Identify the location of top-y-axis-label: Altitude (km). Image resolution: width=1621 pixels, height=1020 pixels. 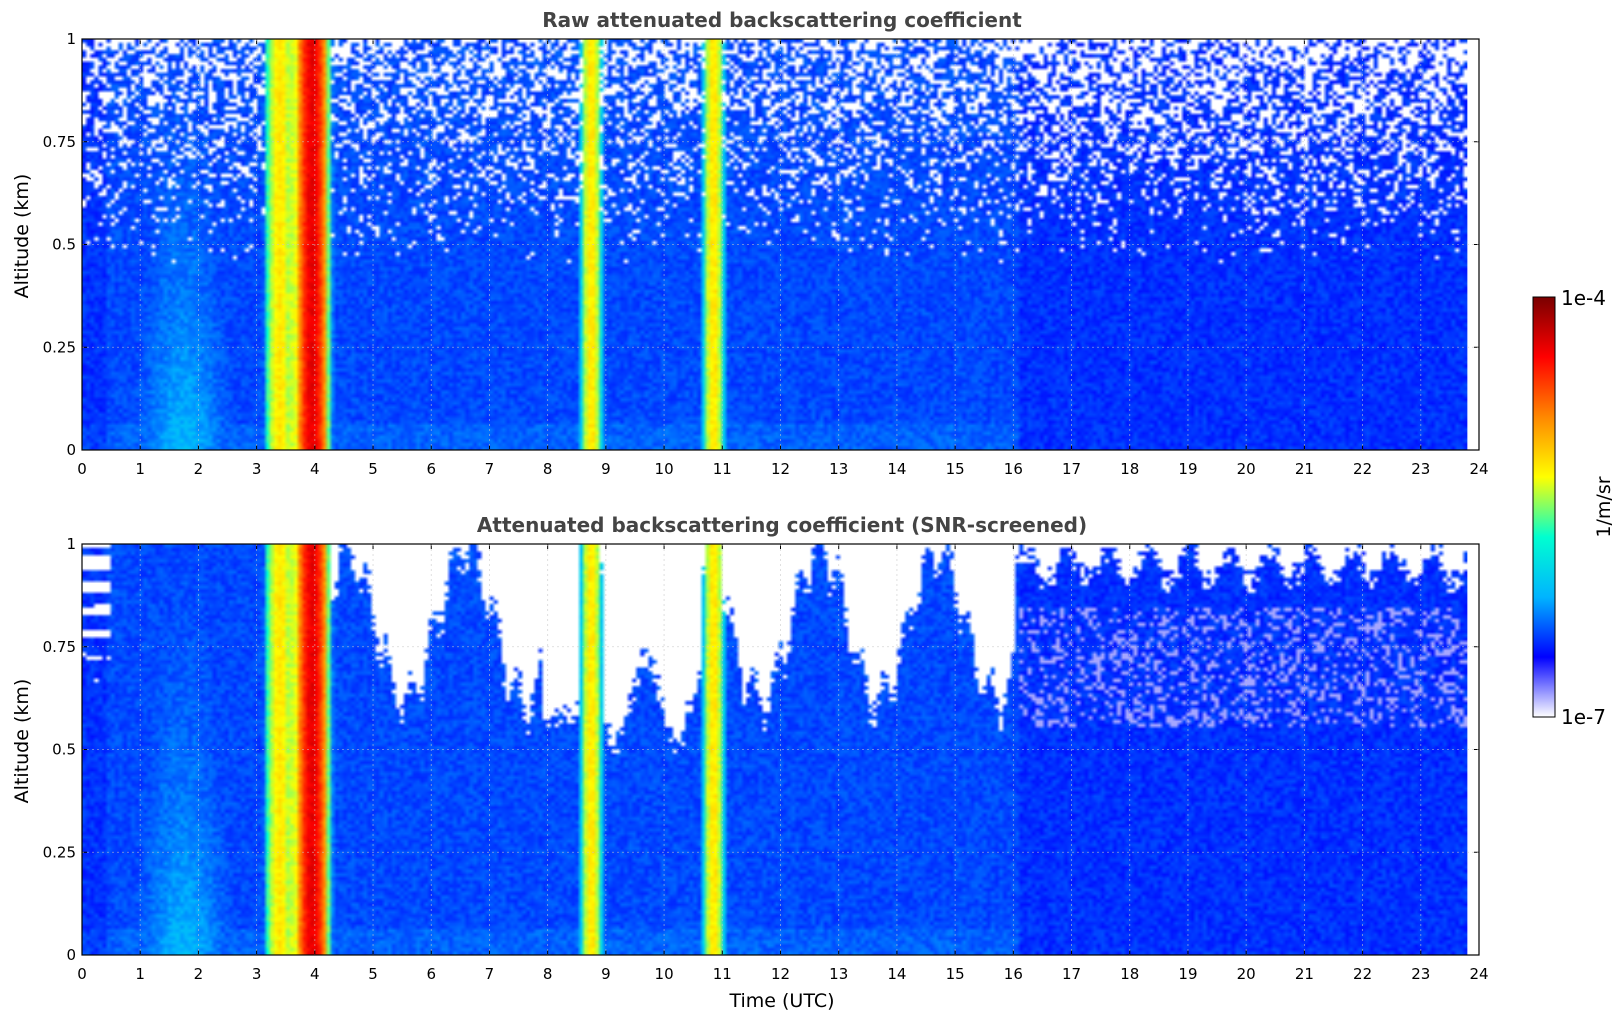
(22, 236).